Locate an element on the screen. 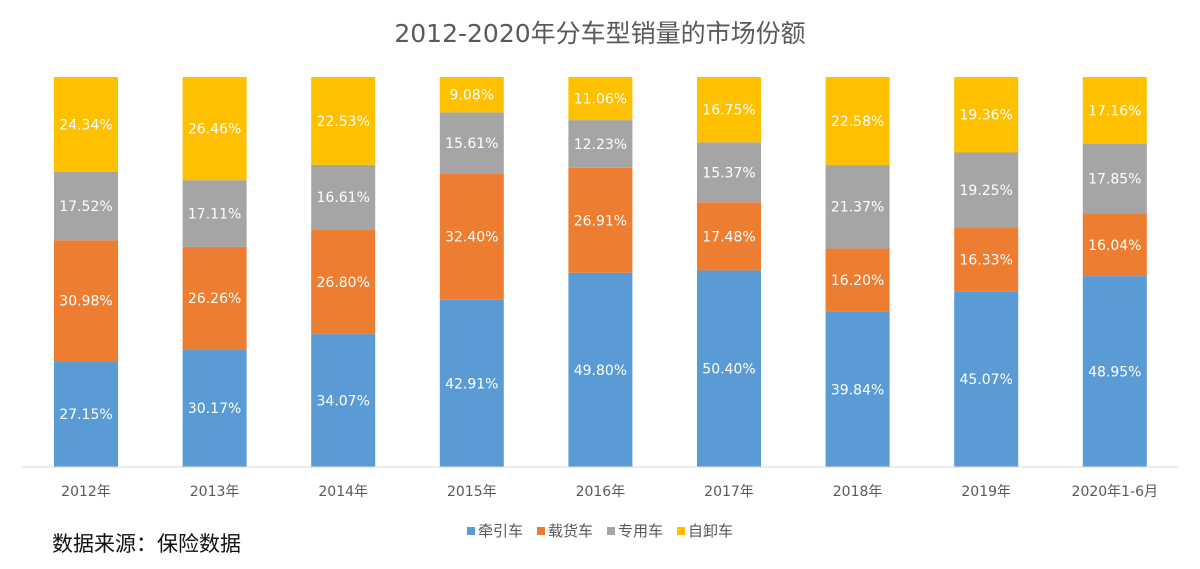 This screenshot has width=1200, height=569. data-label: 19.36% is located at coordinates (986, 116).